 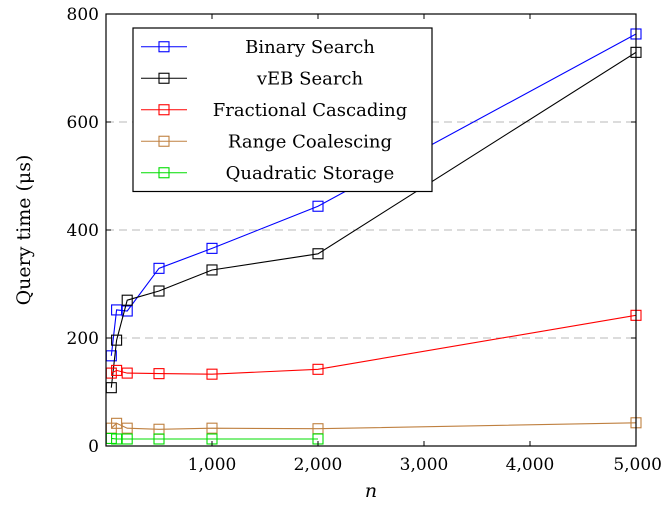 I want to click on legend-label: Quadratic Storage, so click(x=310, y=173).